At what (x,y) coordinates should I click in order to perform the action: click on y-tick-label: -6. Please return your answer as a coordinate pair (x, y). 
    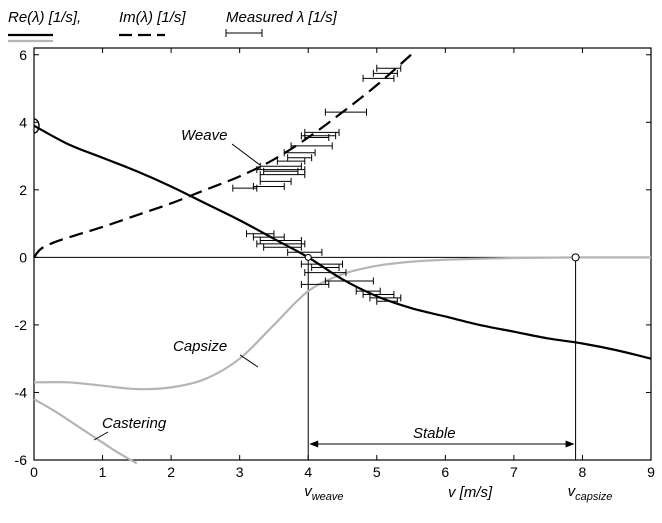
    Looking at the image, I should click on (21, 460).